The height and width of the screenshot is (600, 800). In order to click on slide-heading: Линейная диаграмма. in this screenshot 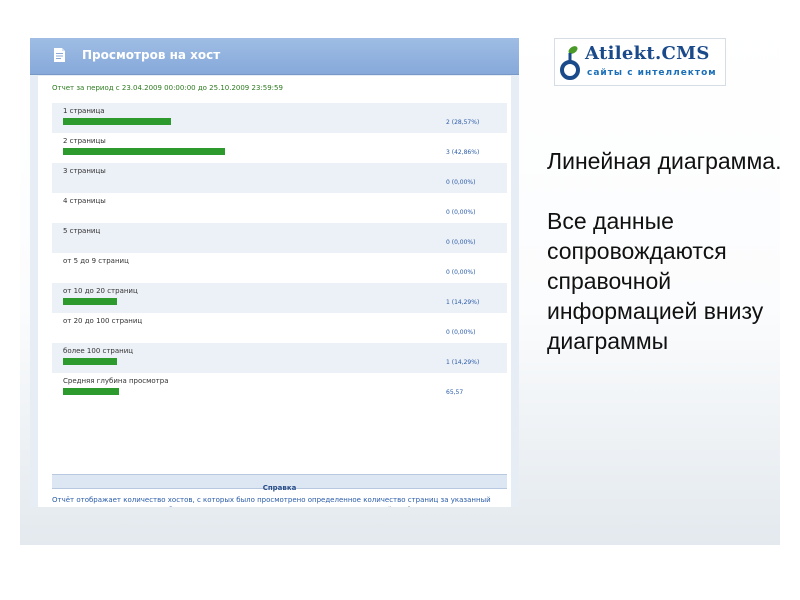, I will do `click(664, 161)`.